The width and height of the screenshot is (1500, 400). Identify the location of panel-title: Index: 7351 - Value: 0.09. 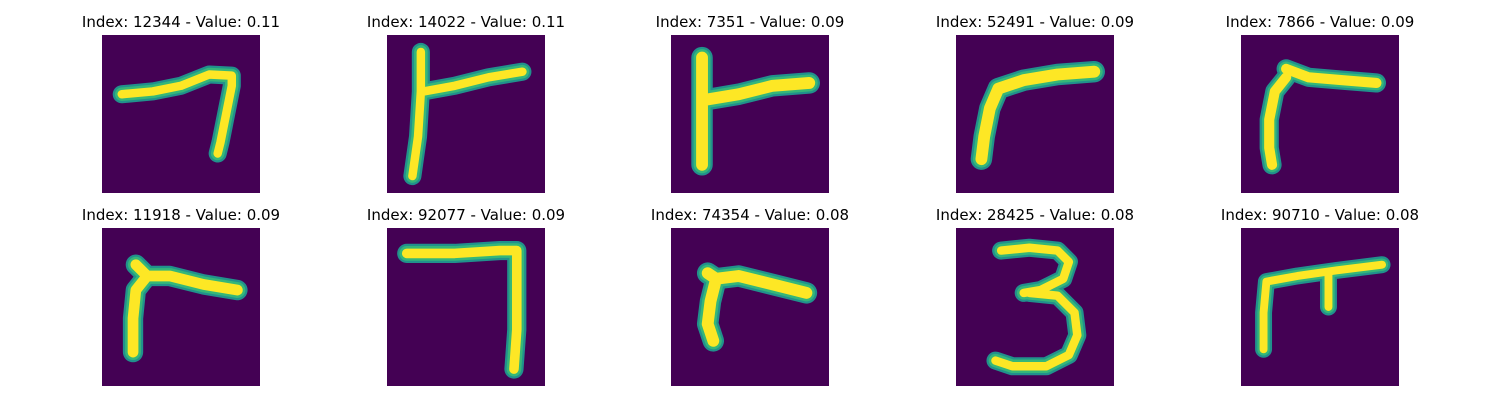
(750, 22).